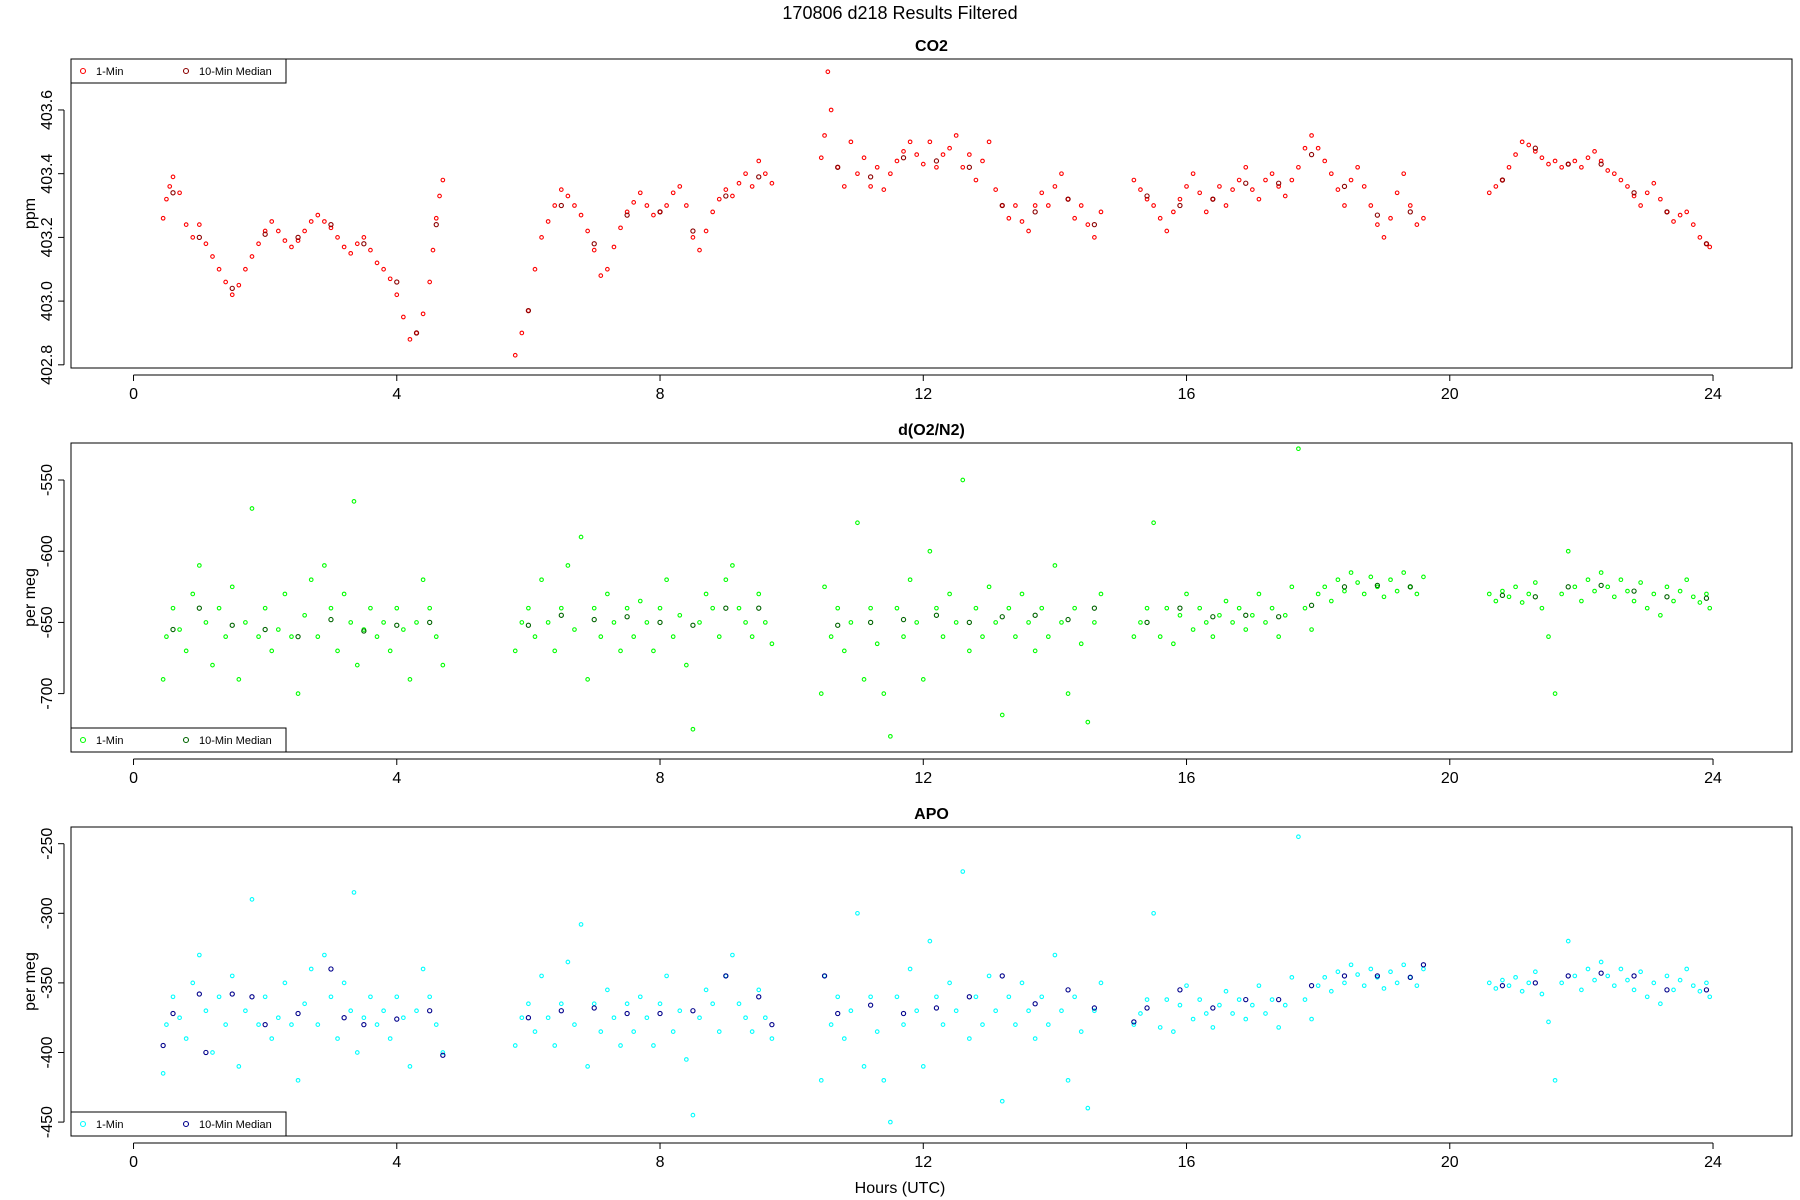 Image resolution: width=1800 pixels, height=1200 pixels. I want to click on x-tick-label: 24, so click(1713, 778).